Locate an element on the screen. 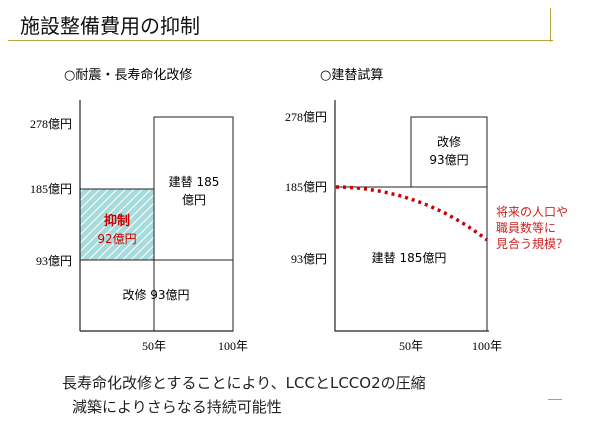 This screenshot has height=441, width=590. right-renovation-label-line1: 改修 is located at coordinates (449, 141).